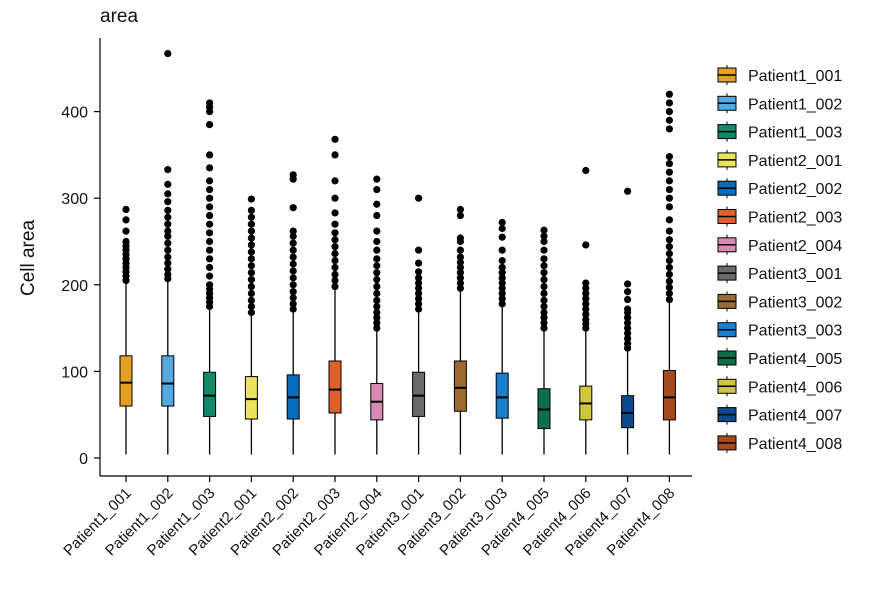 This screenshot has width=873, height=590. I want to click on legend-label: Patient2_002, so click(795, 189).